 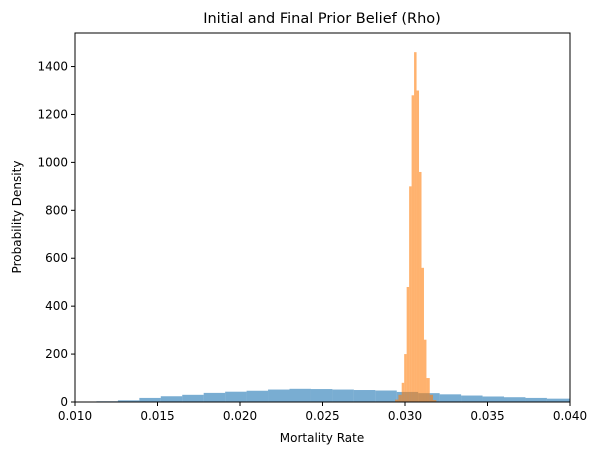 I want to click on y-tick-label: 0, so click(x=64, y=402).